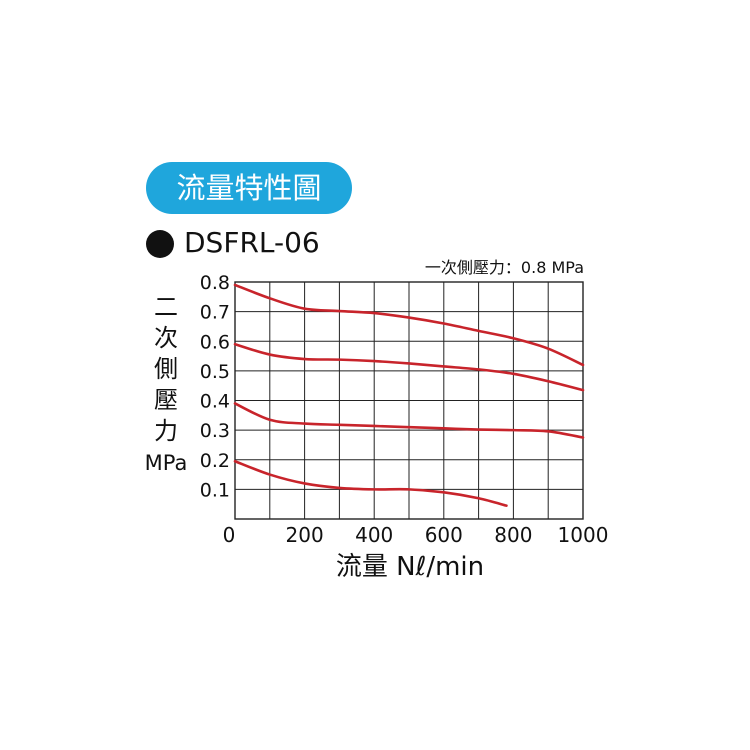 The height and width of the screenshot is (750, 750). What do you see at coordinates (229, 535) in the screenshot?
I see `x-tick-label: 0` at bounding box center [229, 535].